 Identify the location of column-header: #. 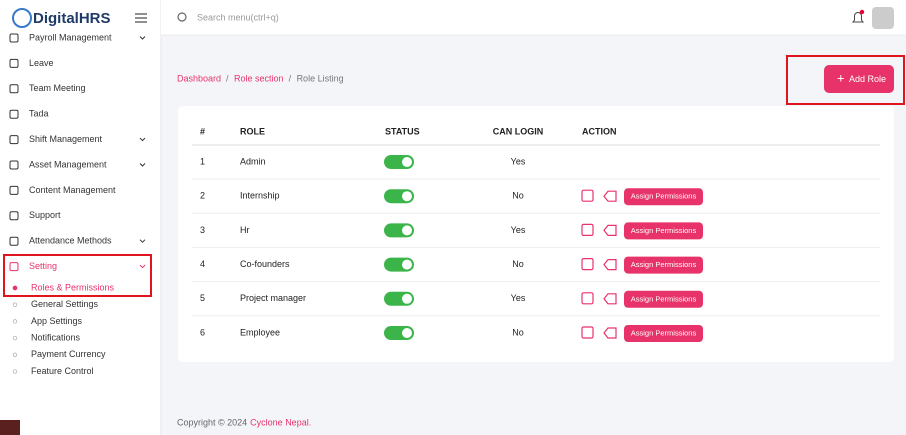
(202, 131).